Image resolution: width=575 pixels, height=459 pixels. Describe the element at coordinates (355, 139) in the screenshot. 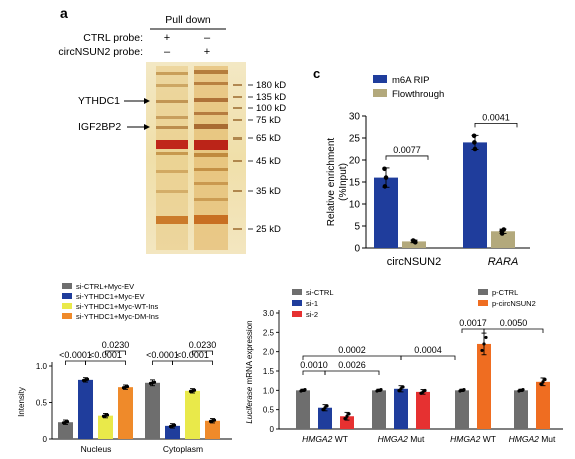

I see `y-tick-label: 25` at that location.